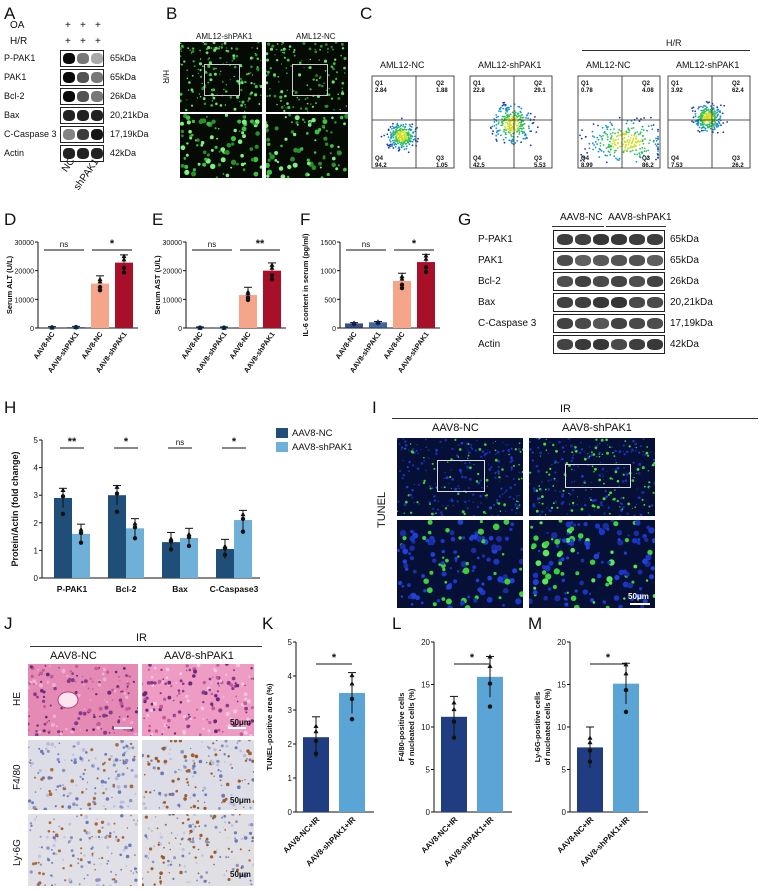  What do you see at coordinates (322, 447) in the screenshot?
I see `legend-label: AAV8-shPAK1` at bounding box center [322, 447].